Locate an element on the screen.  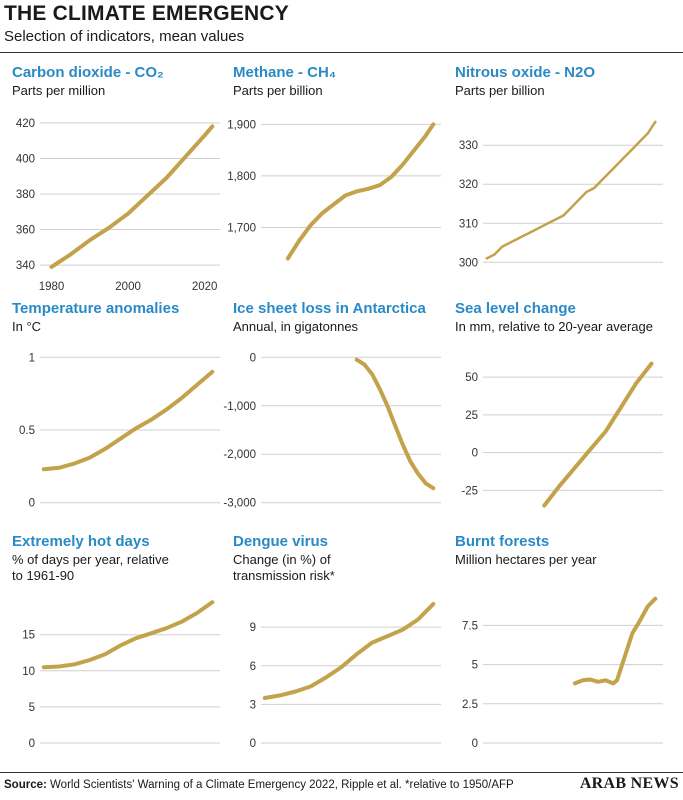
ice-ytick-label: 0 is located at coordinates (253, 358).